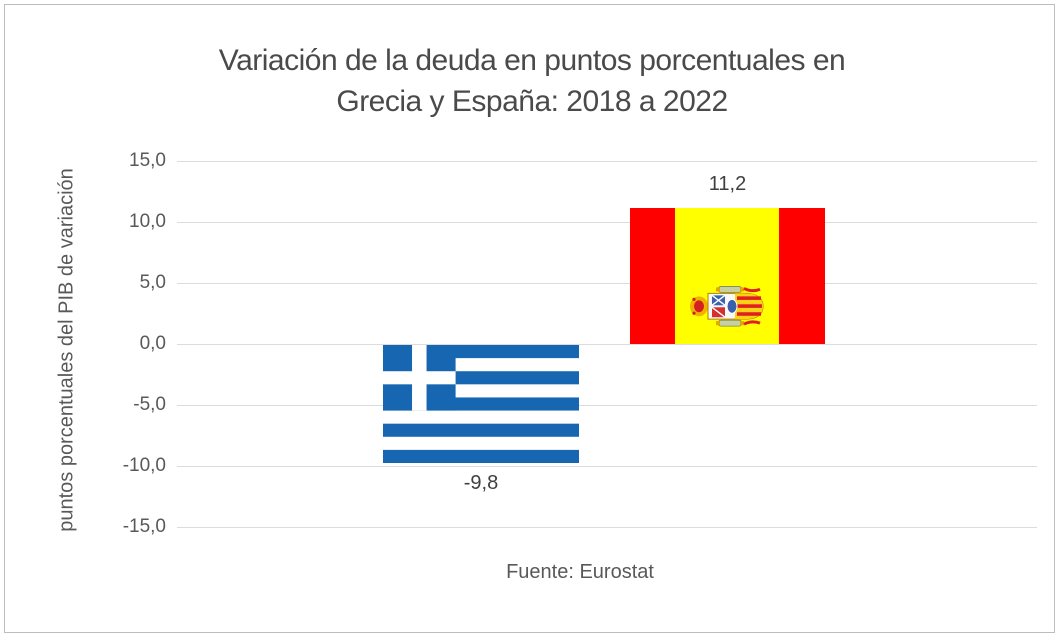 Image resolution: width=1064 pixels, height=639 pixels. I want to click on y-tick-label: 0,0, so click(152, 343).